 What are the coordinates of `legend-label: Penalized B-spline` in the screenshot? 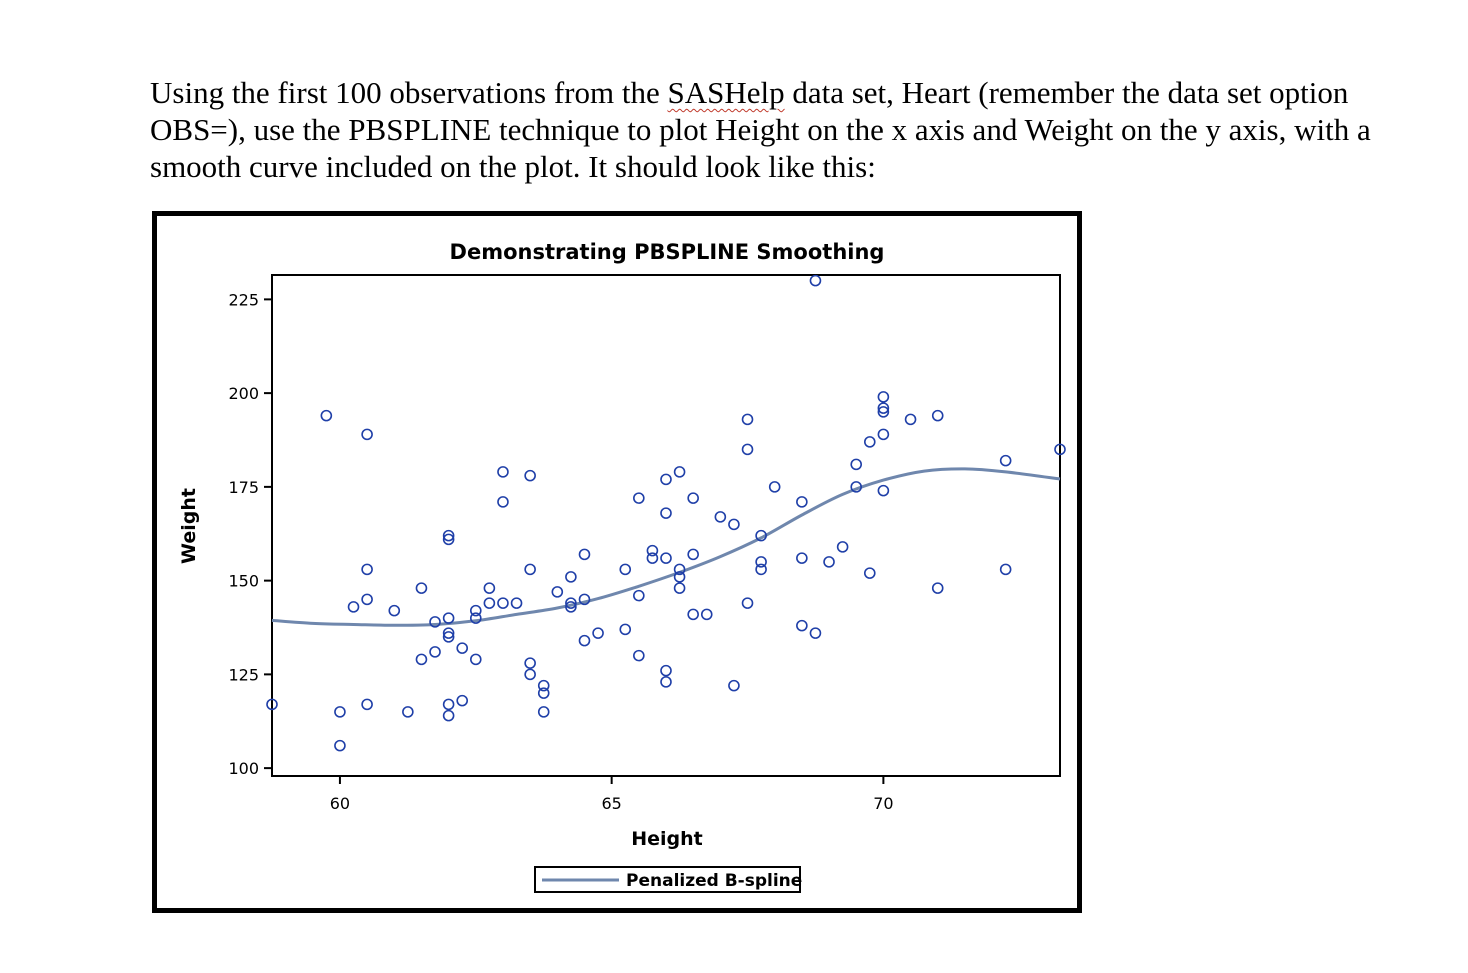 It's located at (714, 881).